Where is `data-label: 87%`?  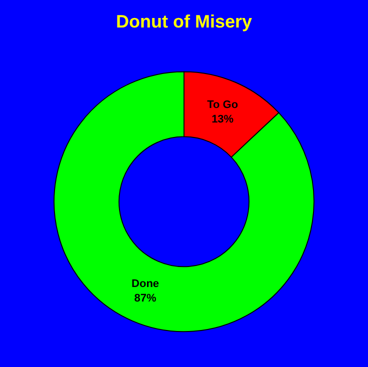
data-label: 87% is located at coordinates (145, 298).